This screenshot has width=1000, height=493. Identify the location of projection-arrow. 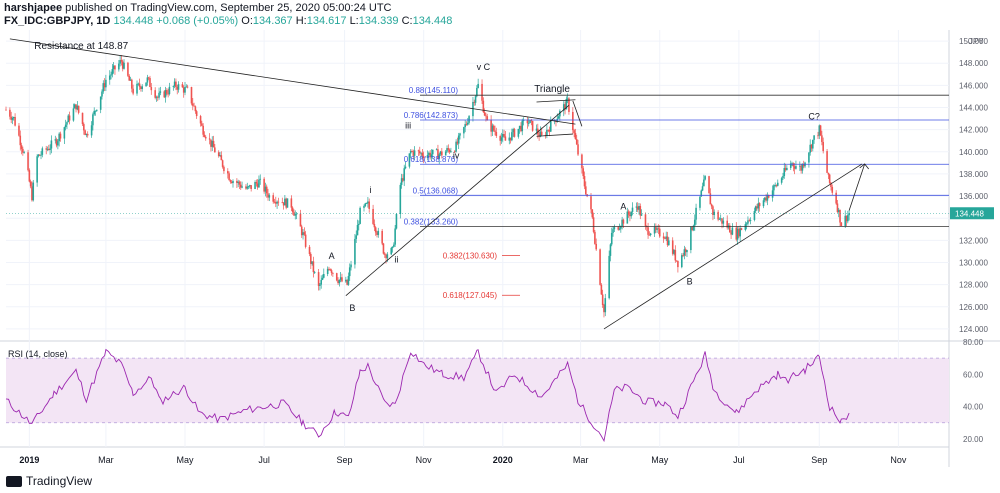
(857, 187).